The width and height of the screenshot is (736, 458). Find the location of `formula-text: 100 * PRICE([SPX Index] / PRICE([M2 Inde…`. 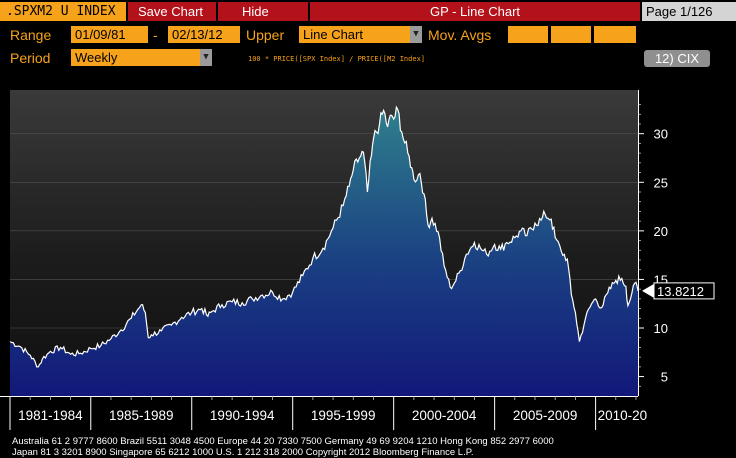

formula-text: 100 * PRICE([SPX Index] / PRICE([M2 Inde… is located at coordinates (337, 59).